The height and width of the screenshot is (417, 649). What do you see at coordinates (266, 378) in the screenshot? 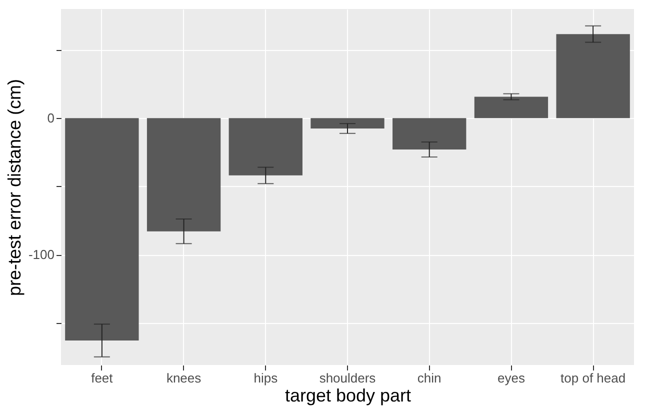
I see `x-tick-label: hips` at bounding box center [266, 378].